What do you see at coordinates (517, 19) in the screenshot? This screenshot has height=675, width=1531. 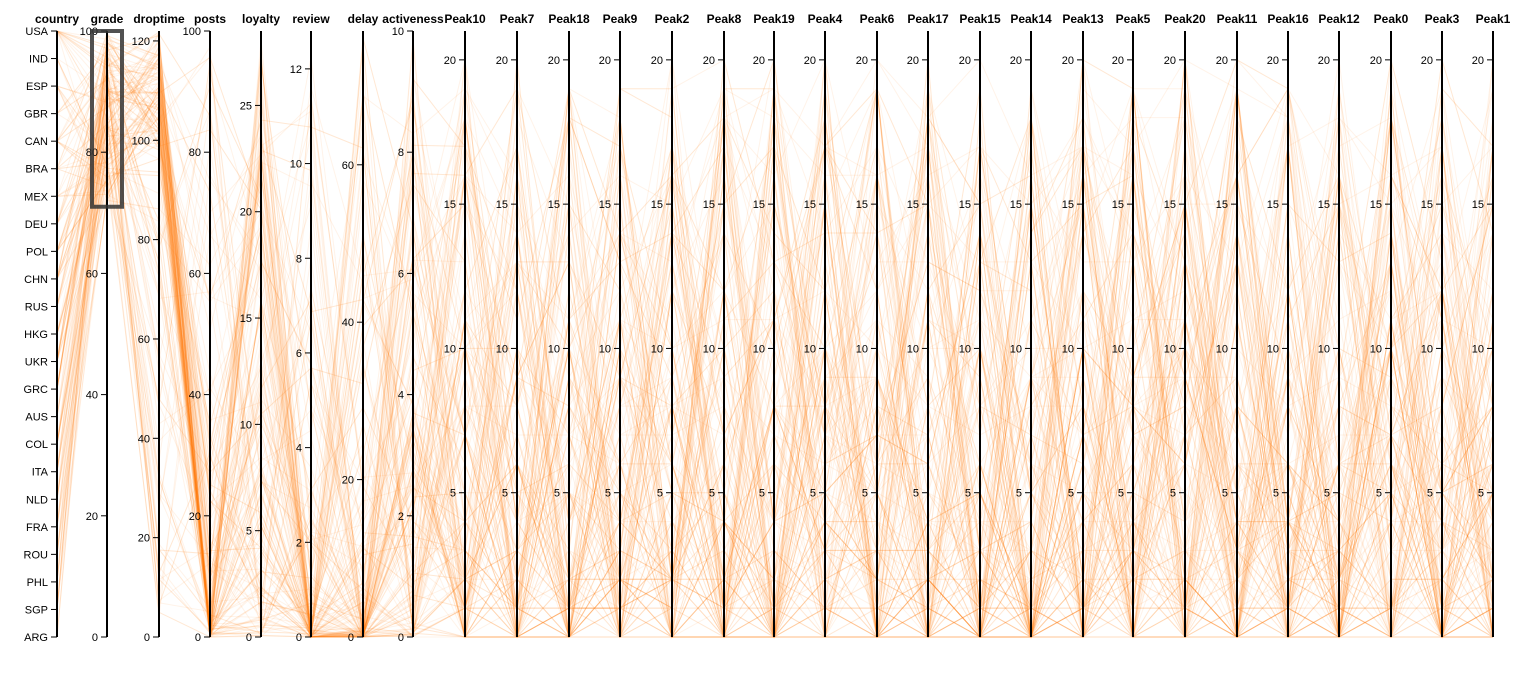 I see `axis-title: Peak7` at bounding box center [517, 19].